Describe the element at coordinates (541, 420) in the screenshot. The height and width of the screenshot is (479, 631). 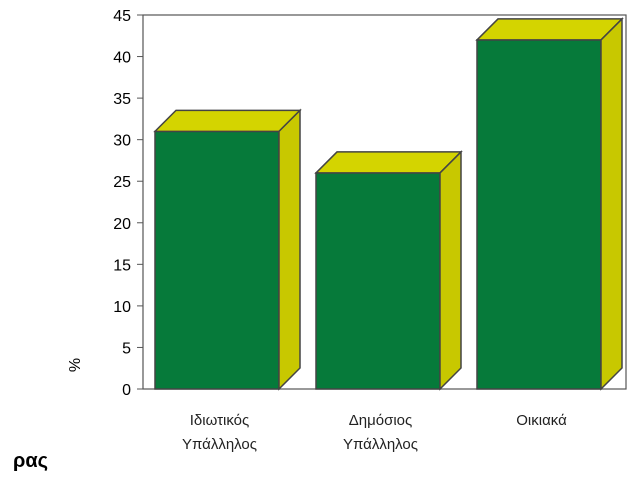
I see `x-category-label: Οικιακά` at that location.